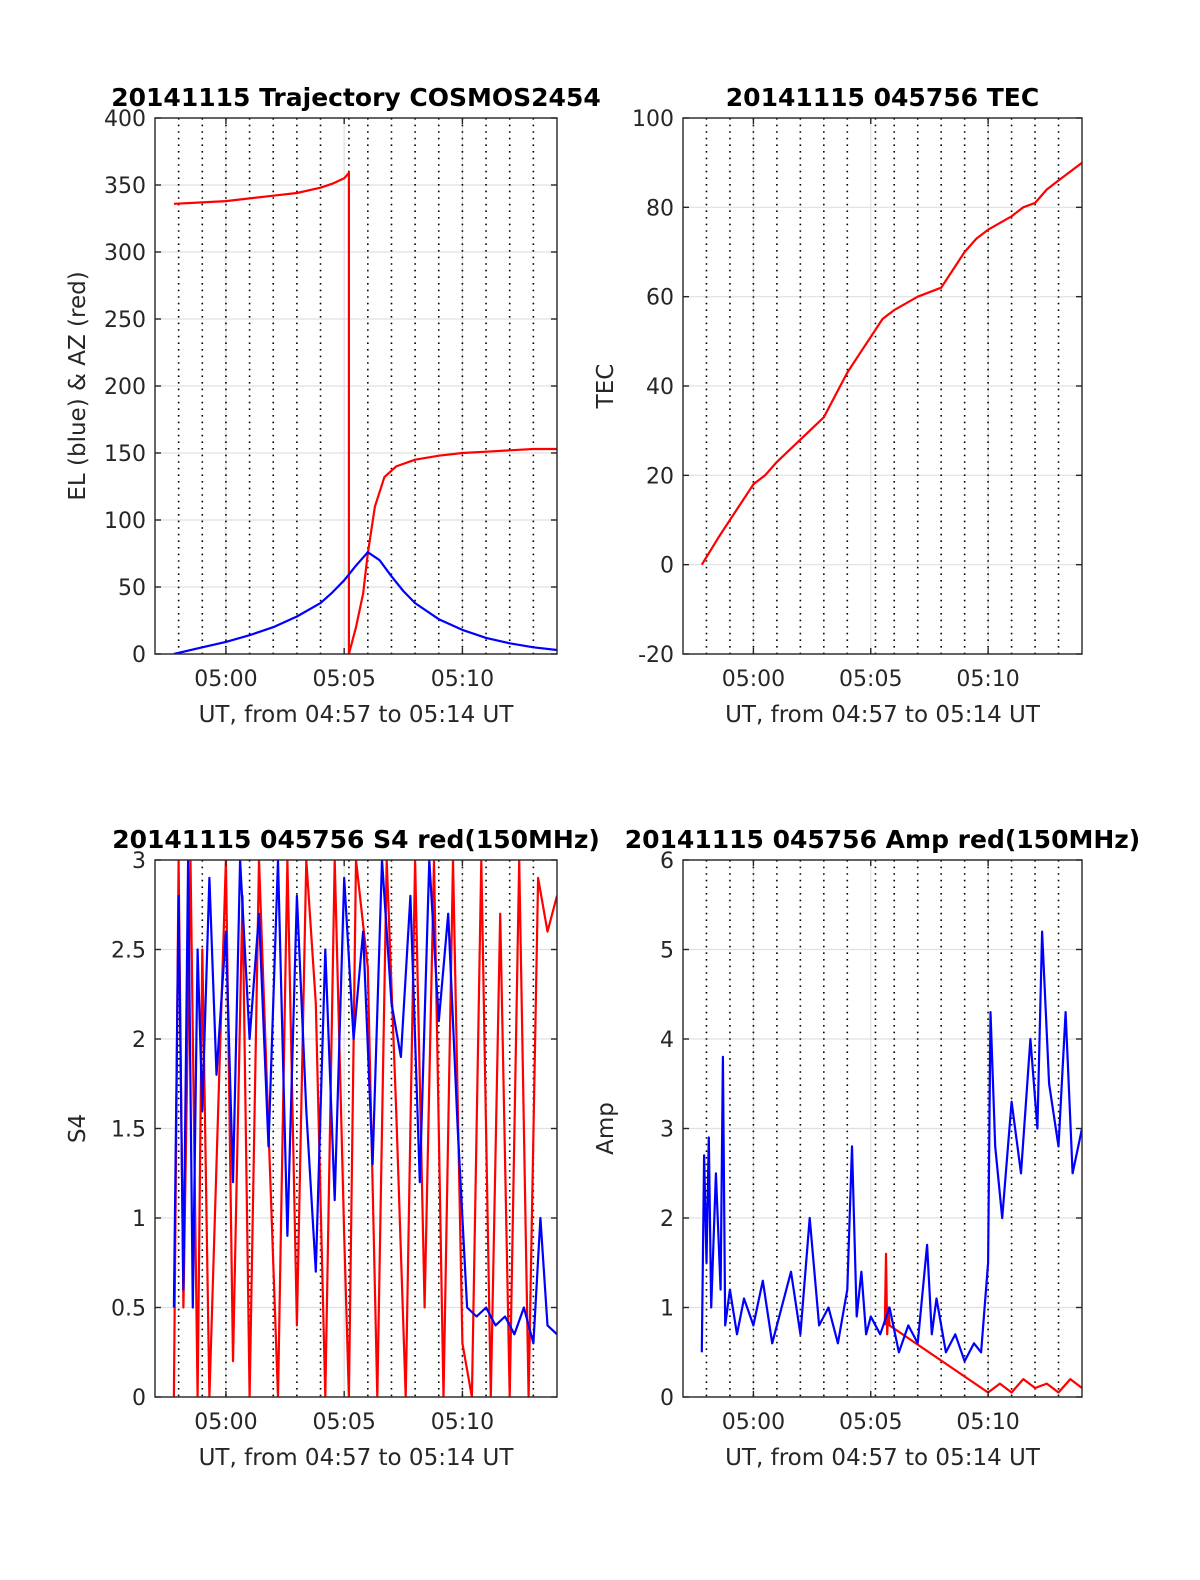 Image resolution: width=1200 pixels, height=1580 pixels. What do you see at coordinates (356, 97) in the screenshot?
I see `chart-title: 20141115 Trajectory COSMOS2454` at bounding box center [356, 97].